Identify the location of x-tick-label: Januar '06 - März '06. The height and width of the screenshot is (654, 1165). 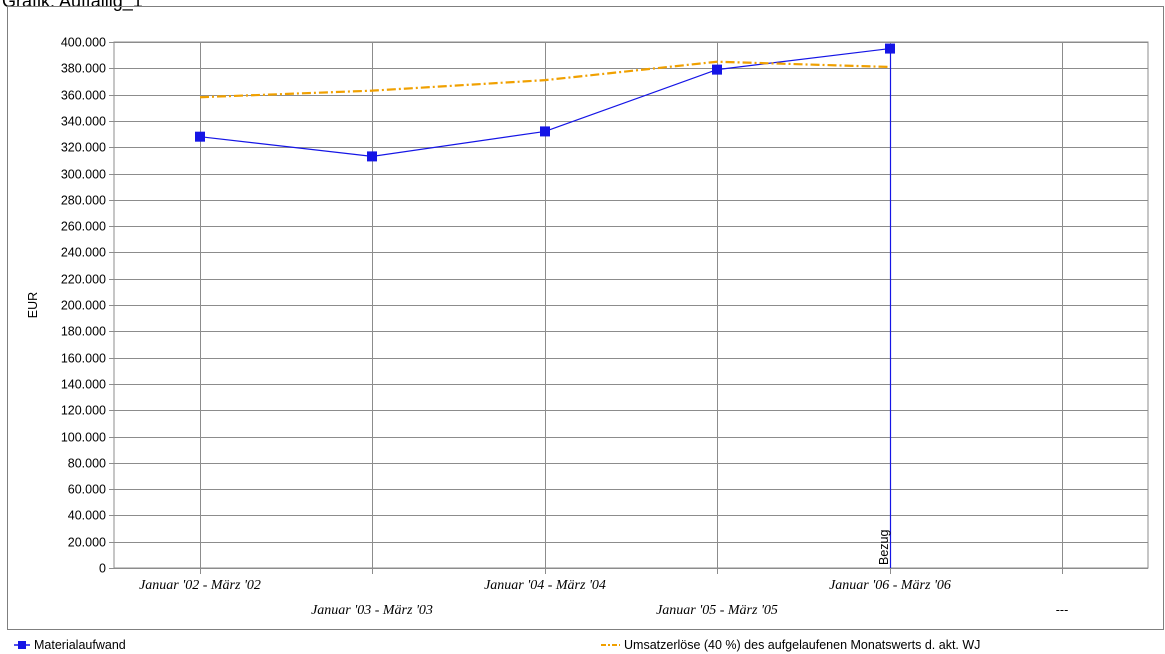
(890, 585).